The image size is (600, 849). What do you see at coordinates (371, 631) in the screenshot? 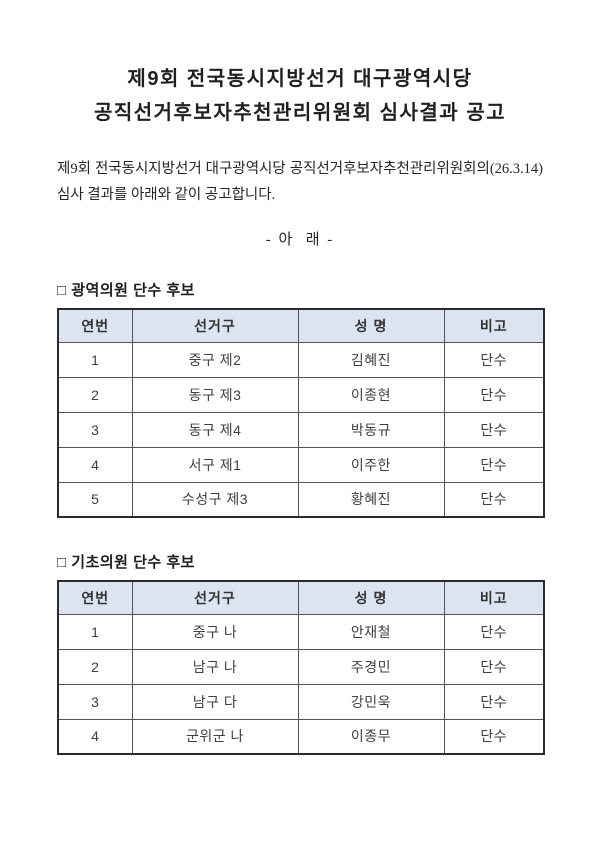
I see `cell-name: 안재철` at bounding box center [371, 631].